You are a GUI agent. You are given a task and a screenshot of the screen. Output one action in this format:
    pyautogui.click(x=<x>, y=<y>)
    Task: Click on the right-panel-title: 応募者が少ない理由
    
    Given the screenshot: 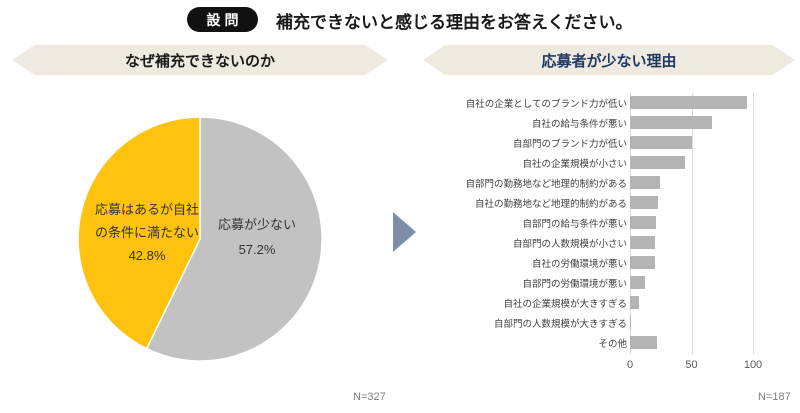 What is the action you would take?
    pyautogui.click(x=609, y=61)
    